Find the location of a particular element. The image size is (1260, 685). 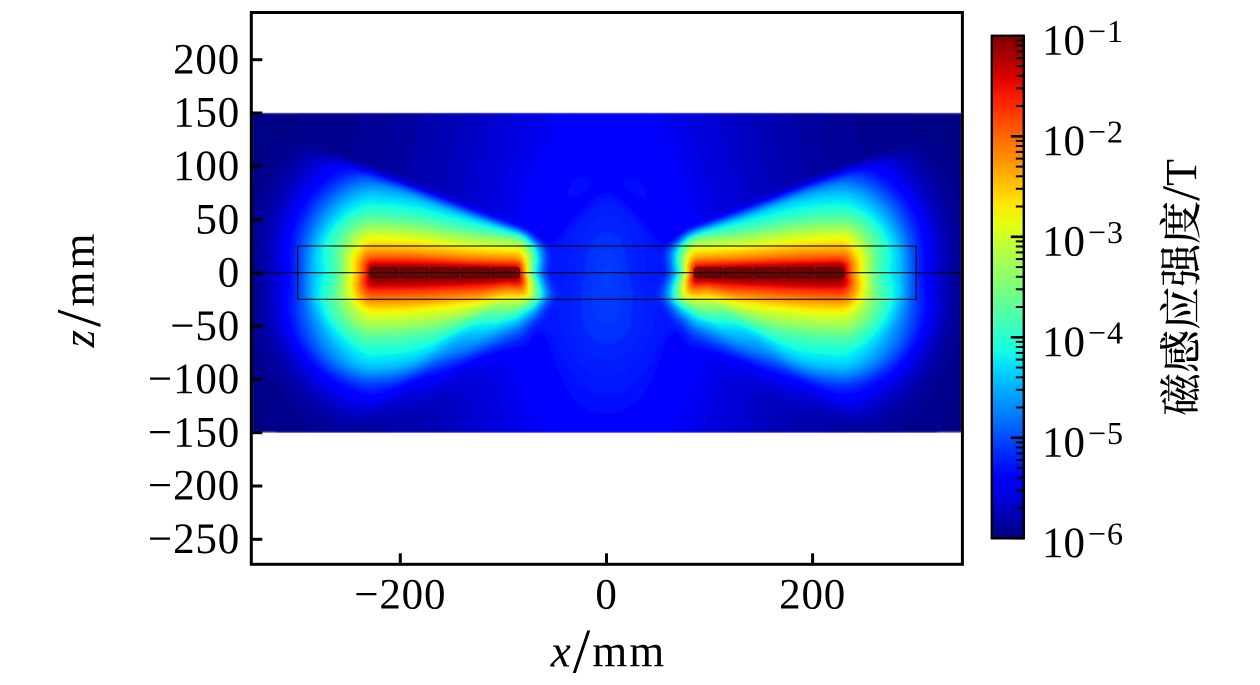

svg-text: −6 is located at coordinates (1106, 534).